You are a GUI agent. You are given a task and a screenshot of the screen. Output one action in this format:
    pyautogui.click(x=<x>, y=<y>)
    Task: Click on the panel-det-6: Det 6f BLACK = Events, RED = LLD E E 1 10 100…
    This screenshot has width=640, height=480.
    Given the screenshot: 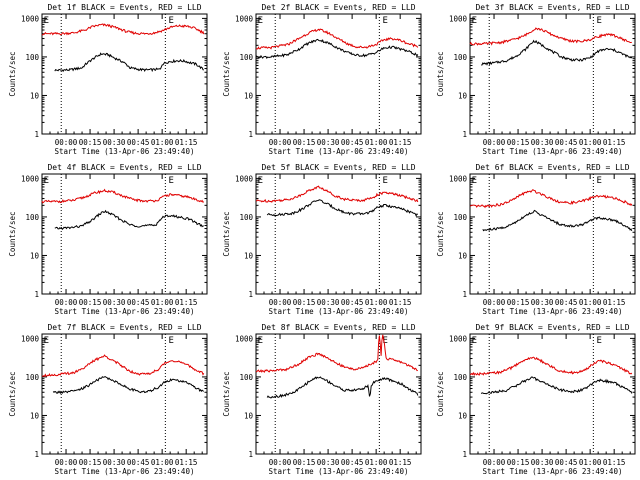 What is the action you would take?
    pyautogui.click(x=536, y=239)
    